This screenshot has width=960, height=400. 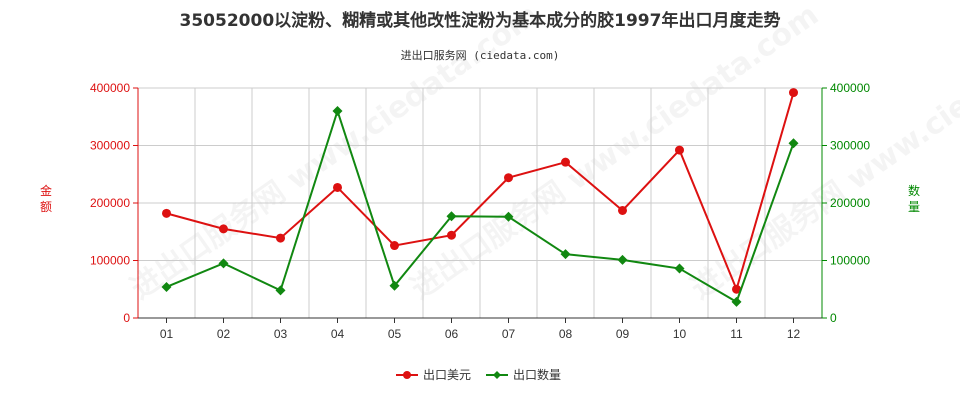 What do you see at coordinates (395, 334) in the screenshot?
I see `x-tick-label: 05` at bounding box center [395, 334].